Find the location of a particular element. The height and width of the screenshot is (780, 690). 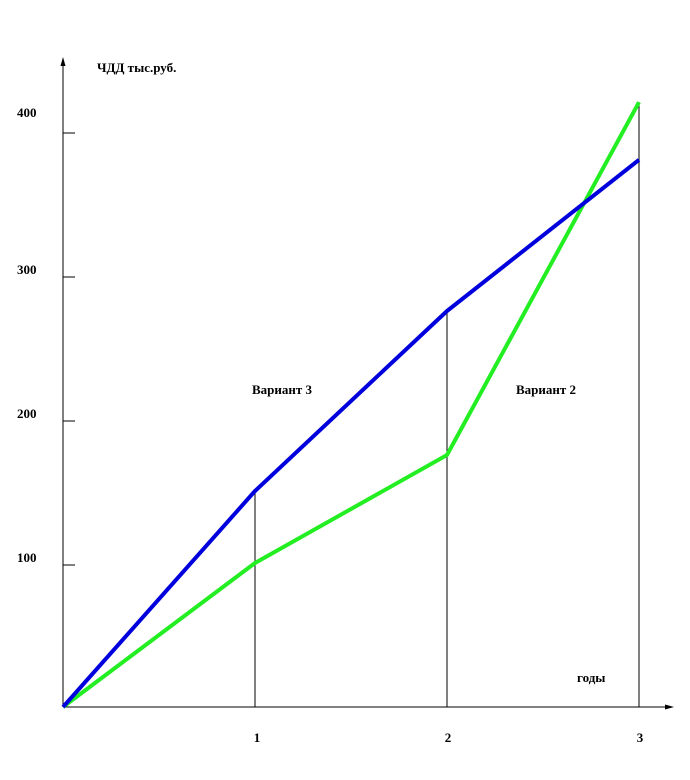

x-tick-label: 1 is located at coordinates (257, 737).